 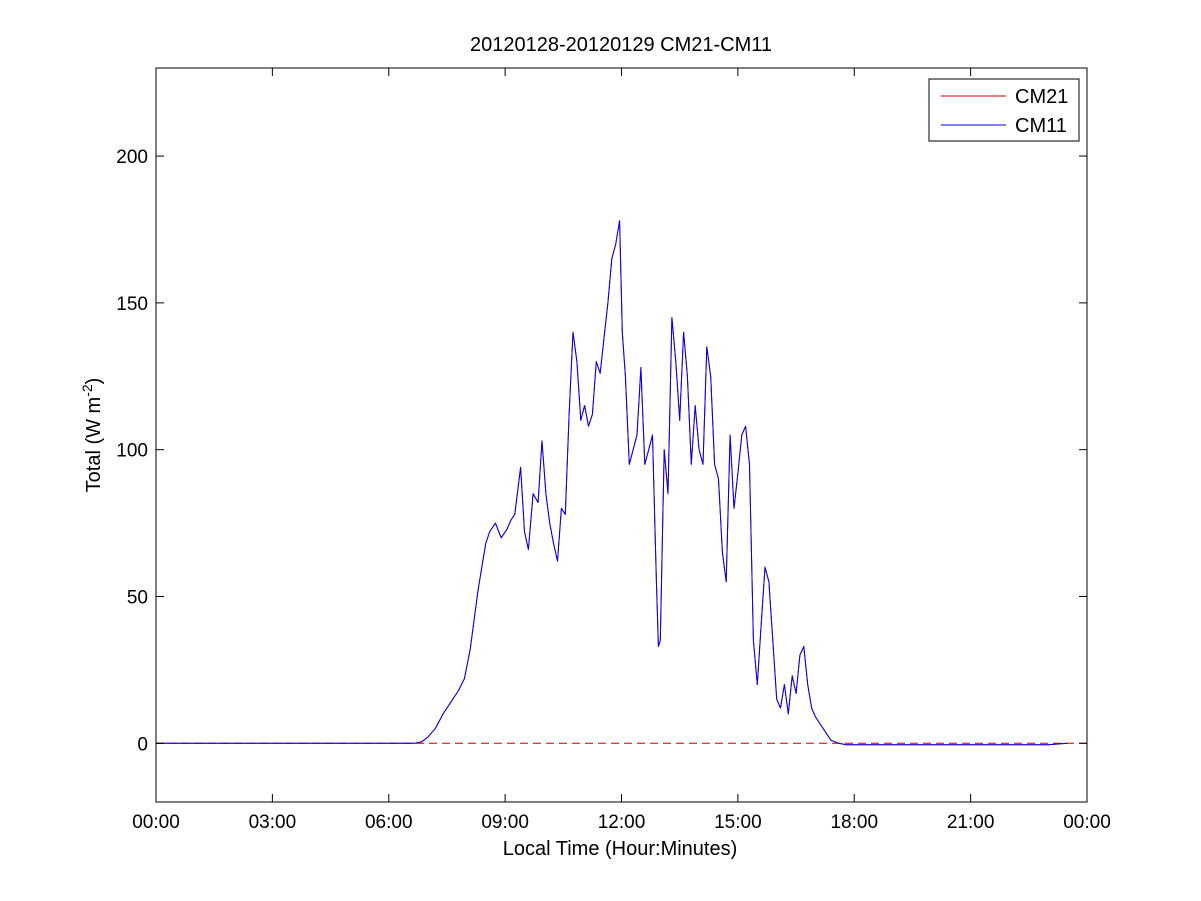 What do you see at coordinates (132, 304) in the screenshot?
I see `y-tick-label-3: 150` at bounding box center [132, 304].